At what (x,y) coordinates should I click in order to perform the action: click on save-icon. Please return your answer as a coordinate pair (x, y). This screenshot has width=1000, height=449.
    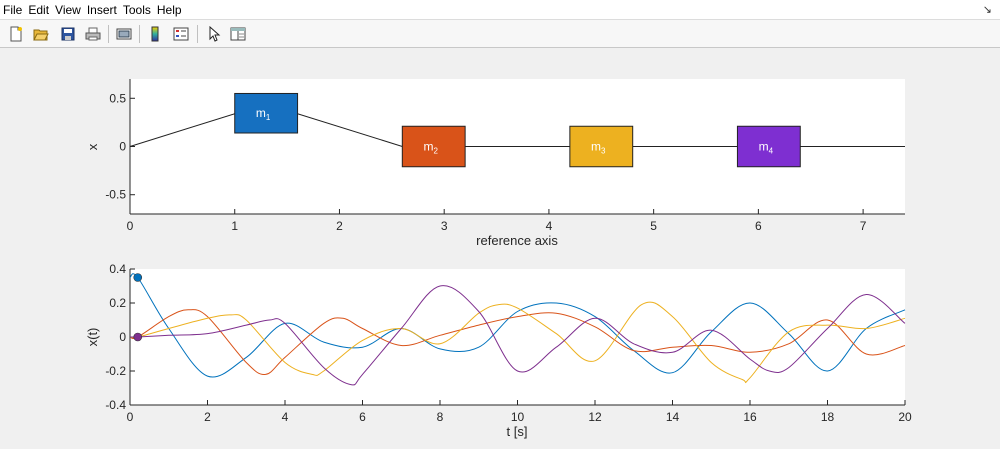
    Looking at the image, I should click on (68, 34).